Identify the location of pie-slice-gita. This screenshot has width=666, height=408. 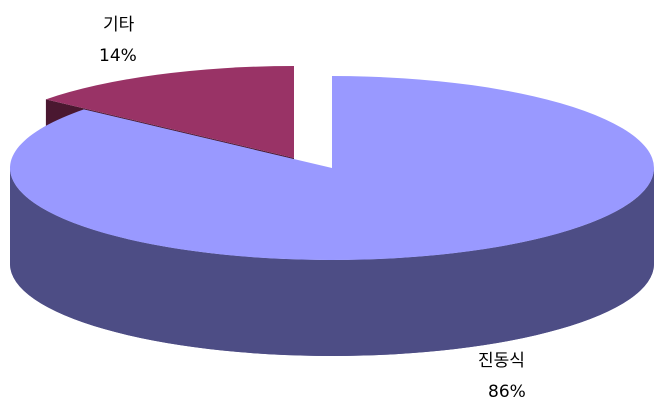
(169, 112).